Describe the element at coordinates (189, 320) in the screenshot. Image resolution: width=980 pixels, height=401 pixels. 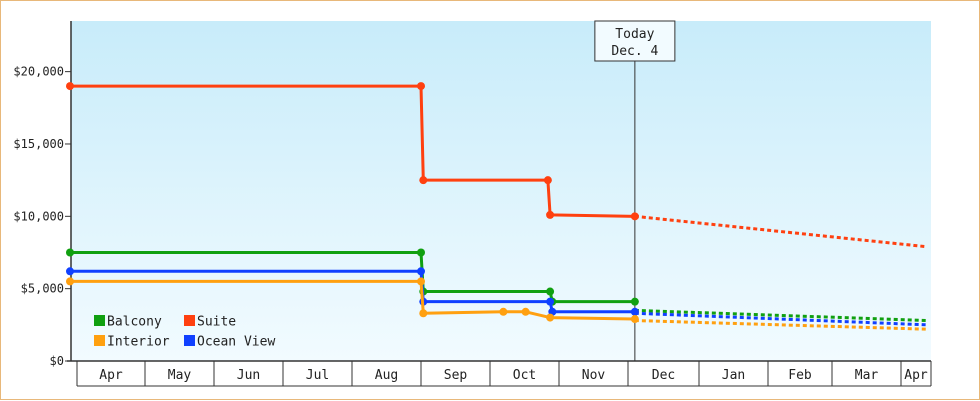
I see `legend-swatch-suite` at that location.